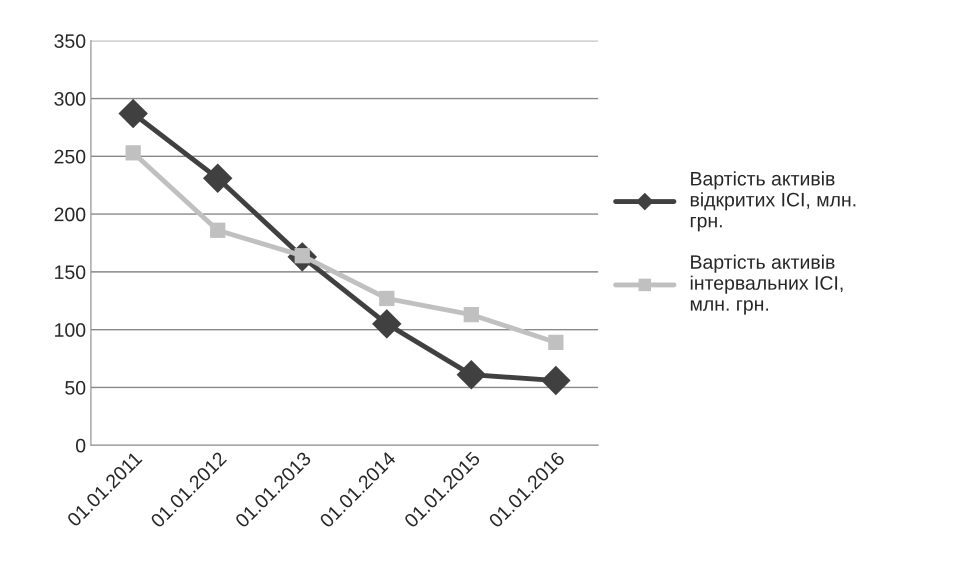  What do you see at coordinates (70, 215) in the screenshot?
I see `y-tick-label: 200` at bounding box center [70, 215].